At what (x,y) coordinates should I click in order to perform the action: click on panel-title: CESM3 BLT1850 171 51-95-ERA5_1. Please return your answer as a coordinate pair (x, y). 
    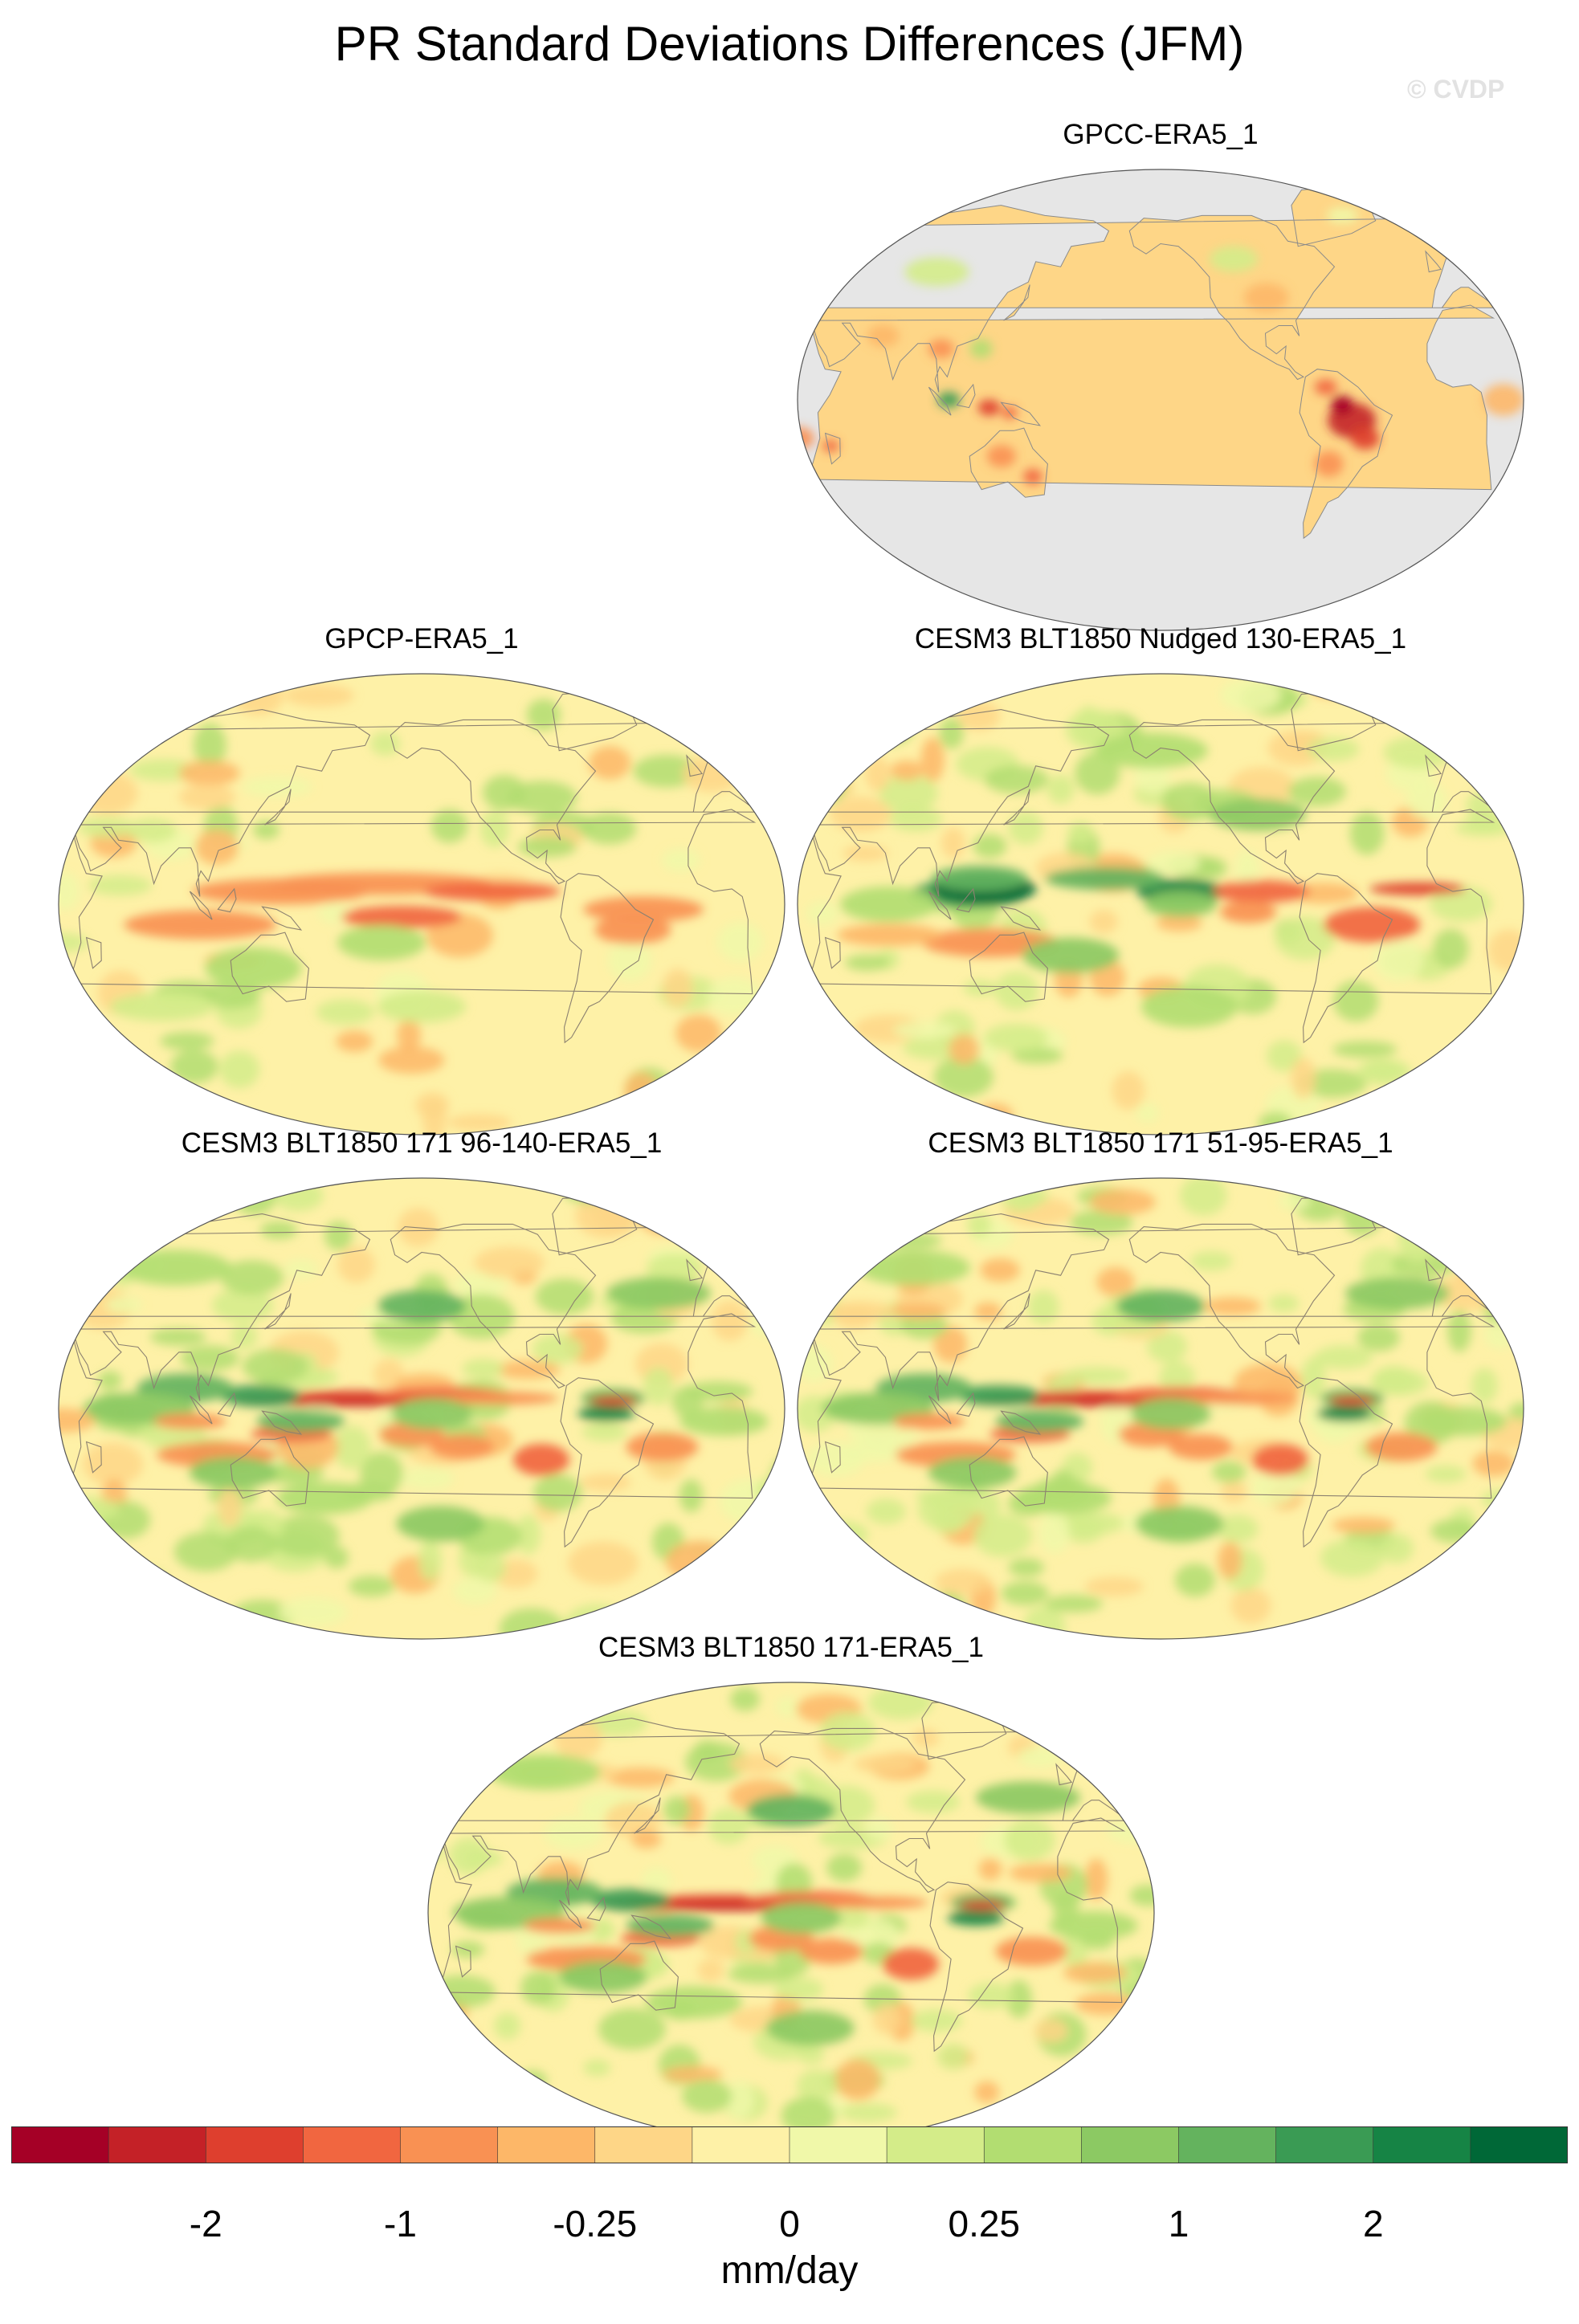
    Looking at the image, I should click on (1160, 1143).